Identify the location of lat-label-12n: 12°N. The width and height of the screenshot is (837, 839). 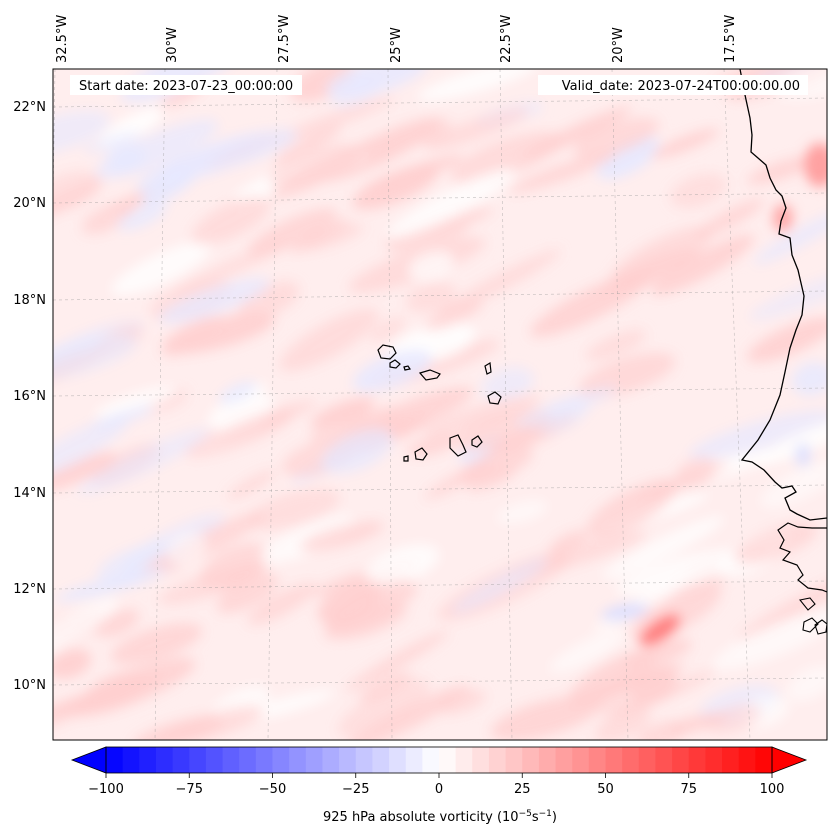
(29, 589).